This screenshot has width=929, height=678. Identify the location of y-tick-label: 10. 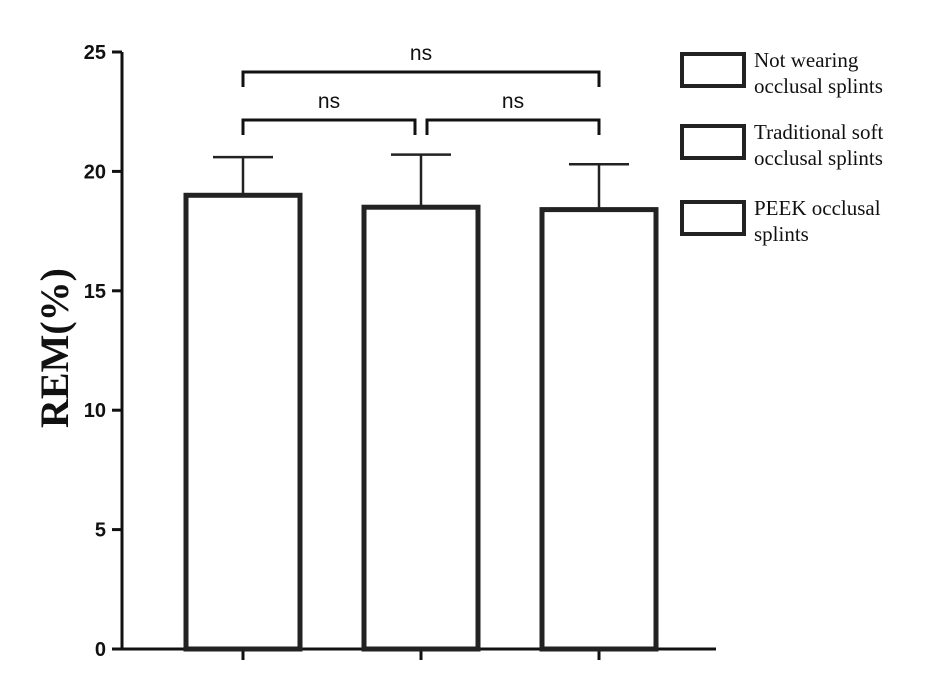
(95, 411).